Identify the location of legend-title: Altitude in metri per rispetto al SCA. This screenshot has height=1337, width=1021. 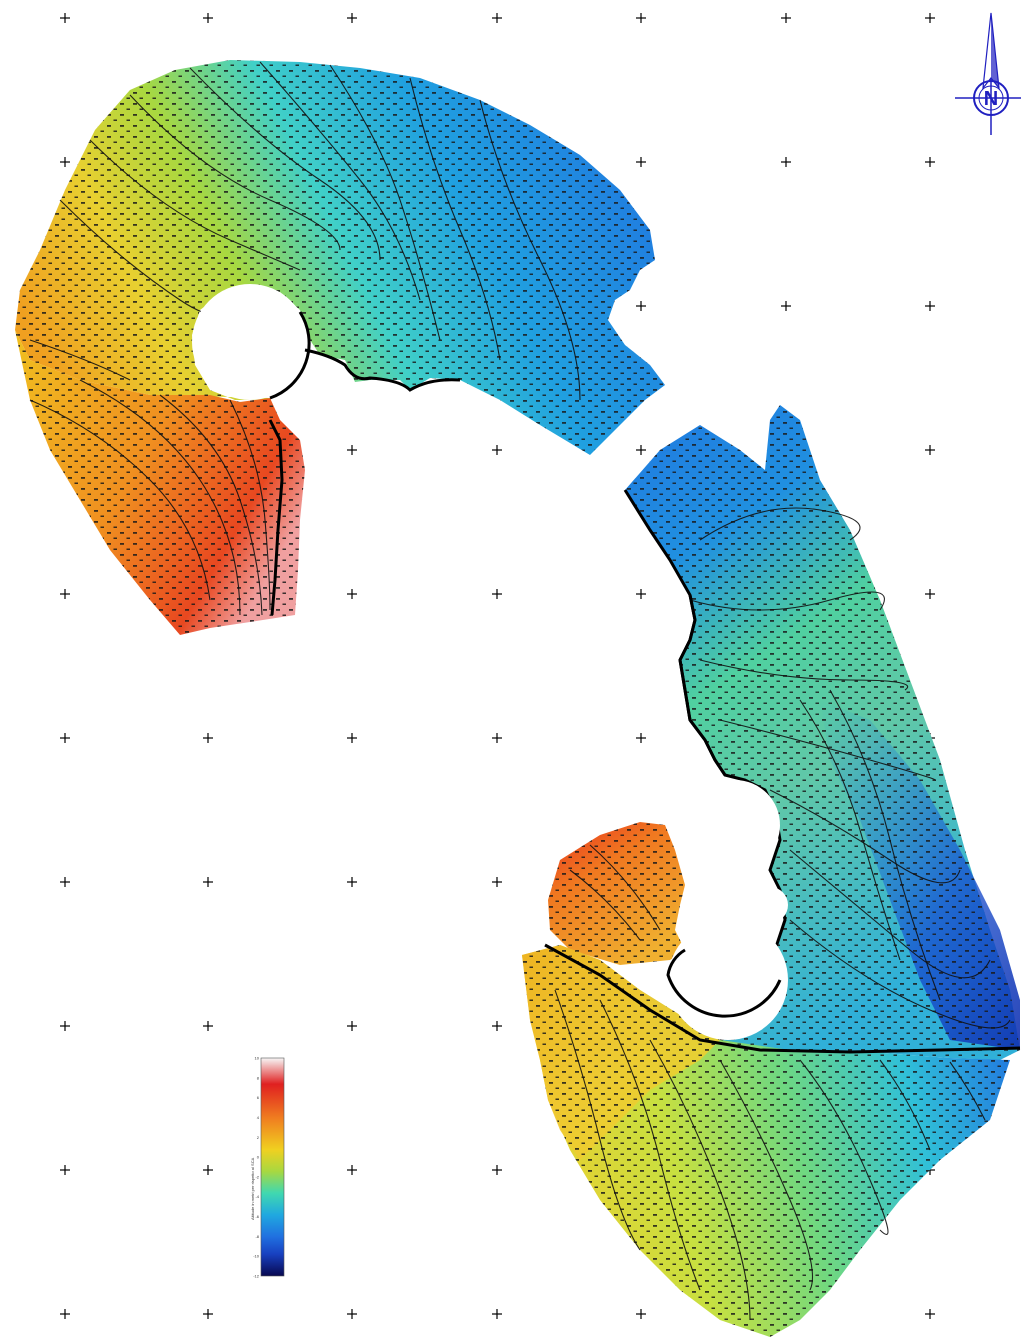
(252, 1188).